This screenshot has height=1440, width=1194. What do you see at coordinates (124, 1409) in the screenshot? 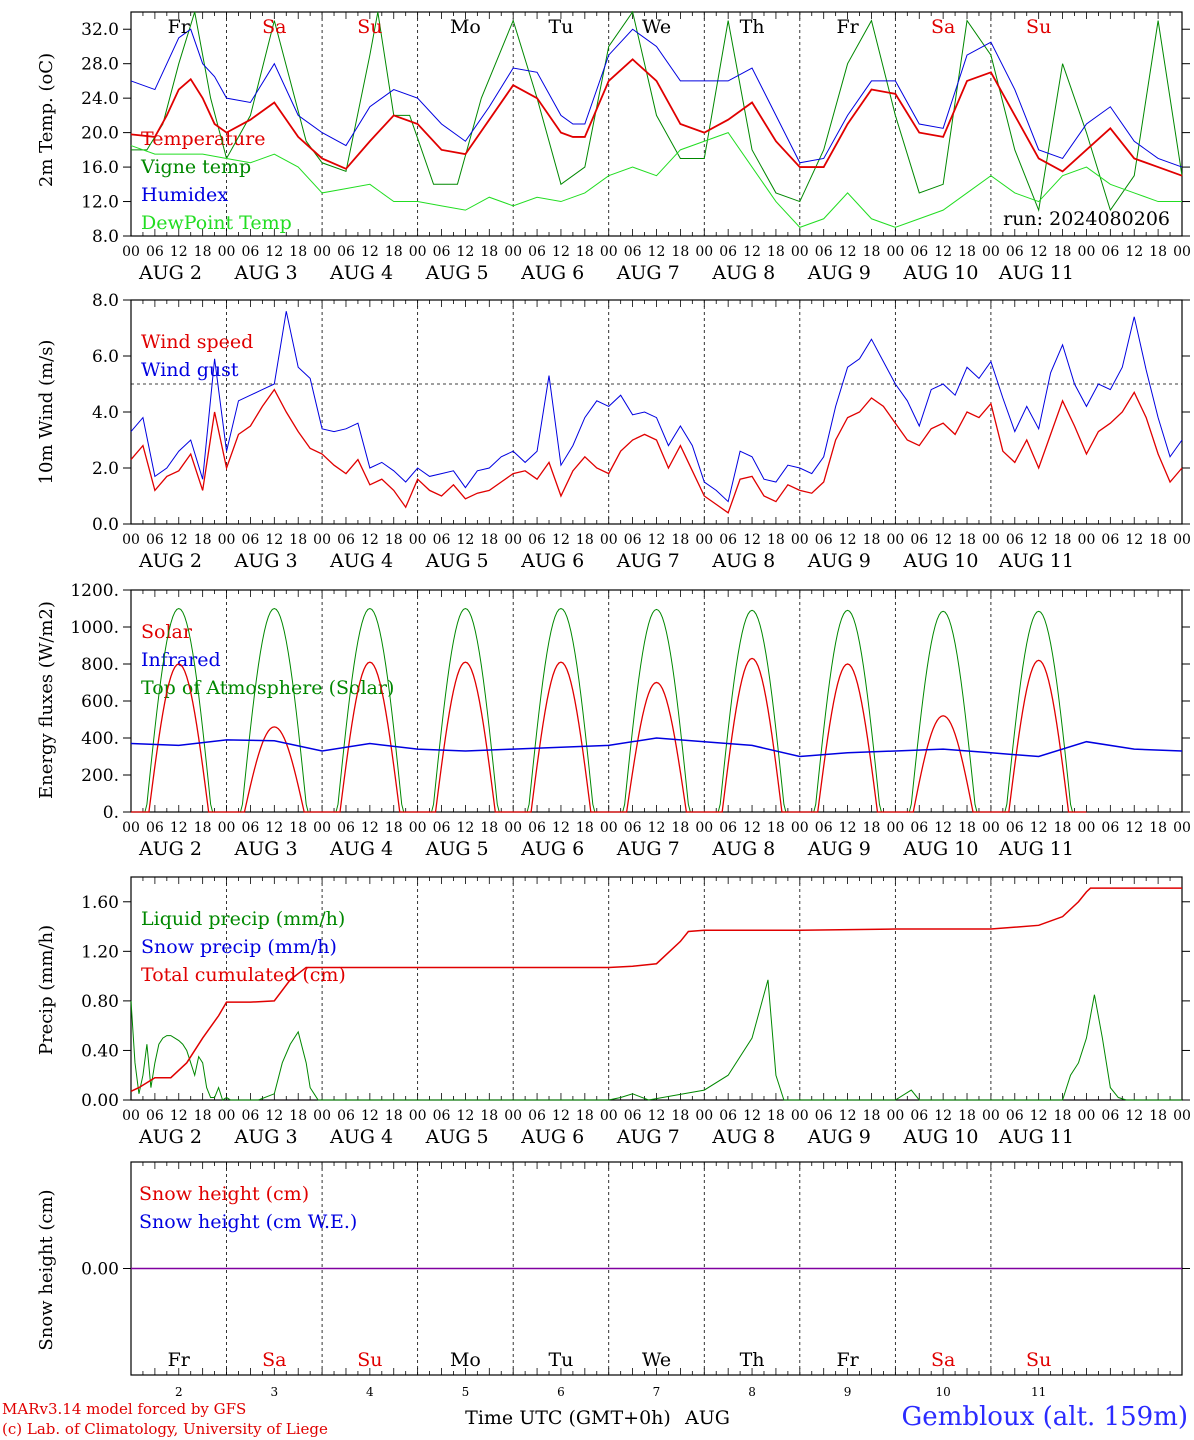
I see `model-credit: MARv3.14 model forced by GFS` at bounding box center [124, 1409].